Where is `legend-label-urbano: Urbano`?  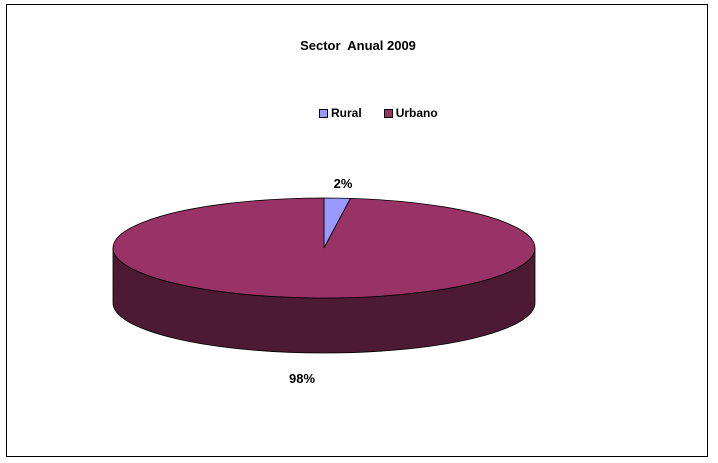
legend-label-urbano: Urbano is located at coordinates (416, 113).